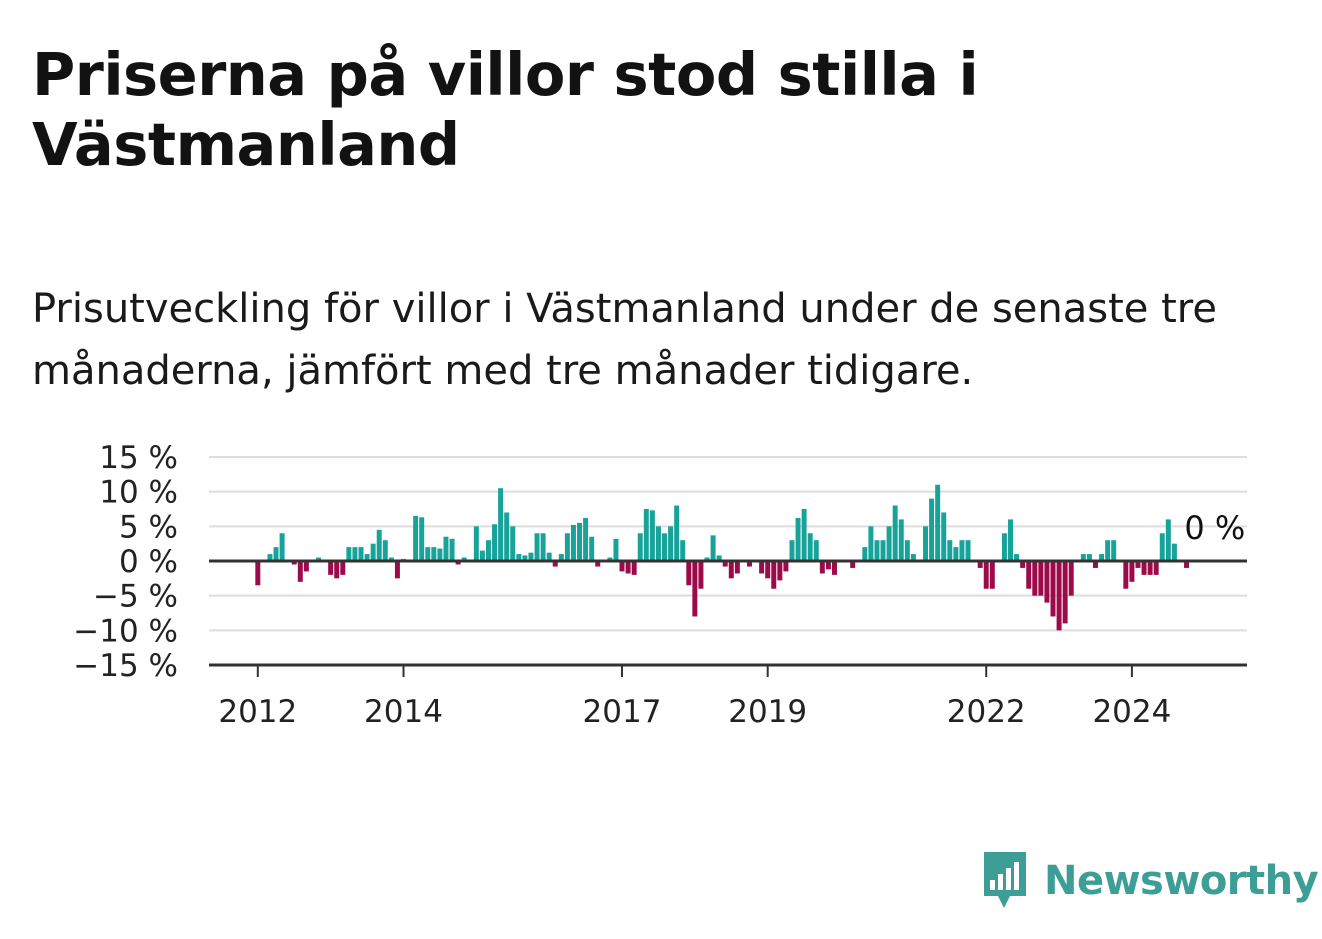 This screenshot has height=939, width=1322. Describe the element at coordinates (257, 712) in the screenshot. I see `x-tick-label: 2012` at that location.